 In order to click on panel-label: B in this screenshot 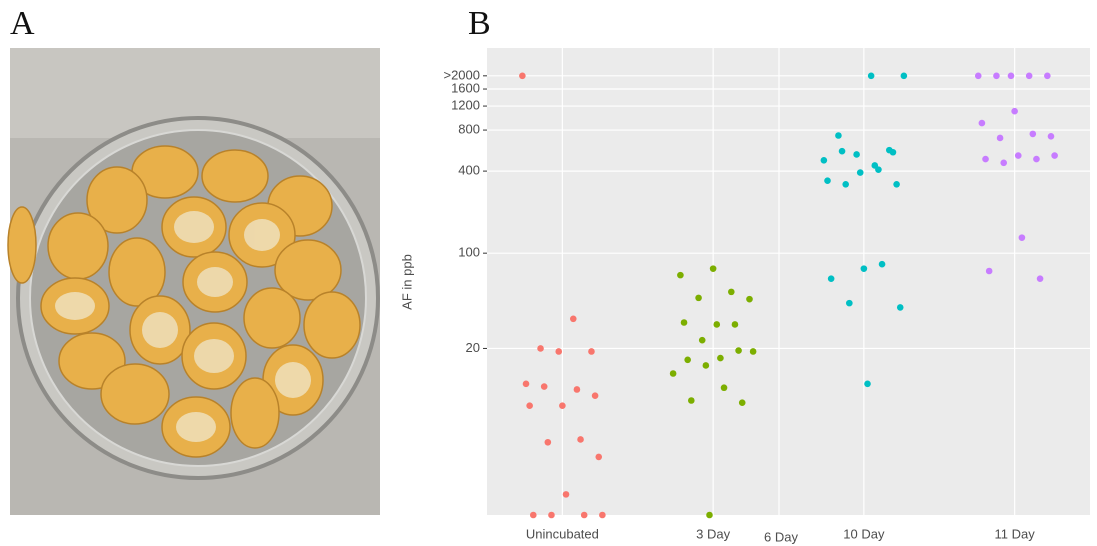, I will do `click(479, 23)`.